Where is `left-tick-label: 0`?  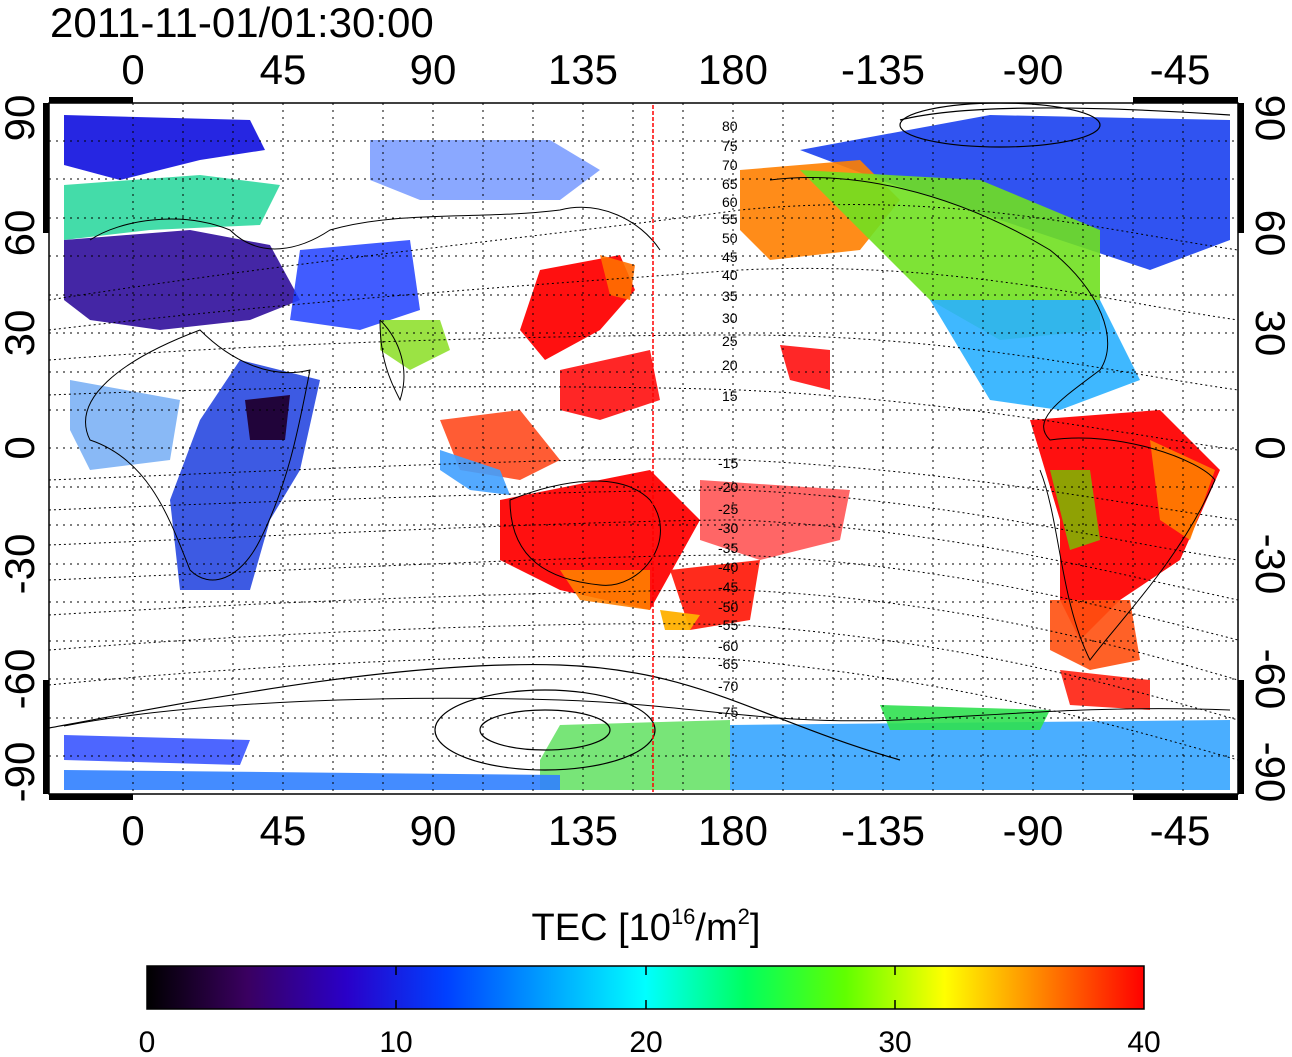 left-tick-label: 0 is located at coordinates (21, 447).